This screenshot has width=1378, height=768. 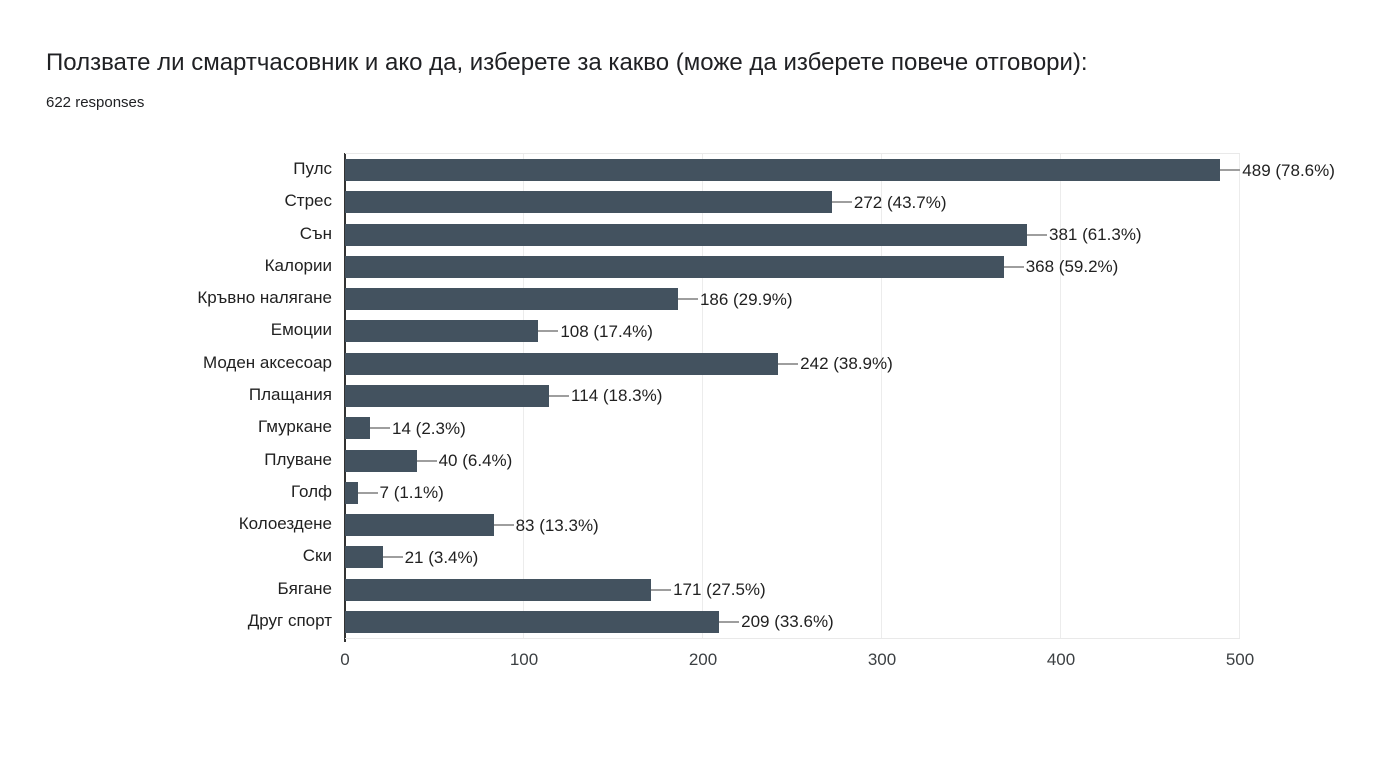 What do you see at coordinates (882, 659) in the screenshot?
I see `x-tick-label: 300` at bounding box center [882, 659].